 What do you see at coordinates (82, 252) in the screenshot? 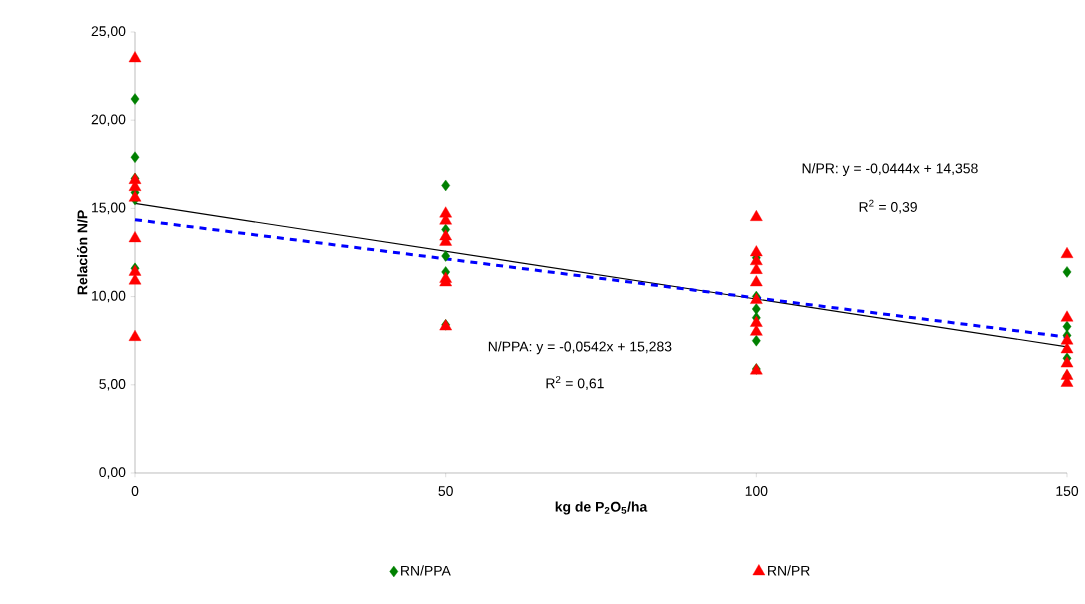
I see `y-axis-title: Relación N/P` at bounding box center [82, 252].